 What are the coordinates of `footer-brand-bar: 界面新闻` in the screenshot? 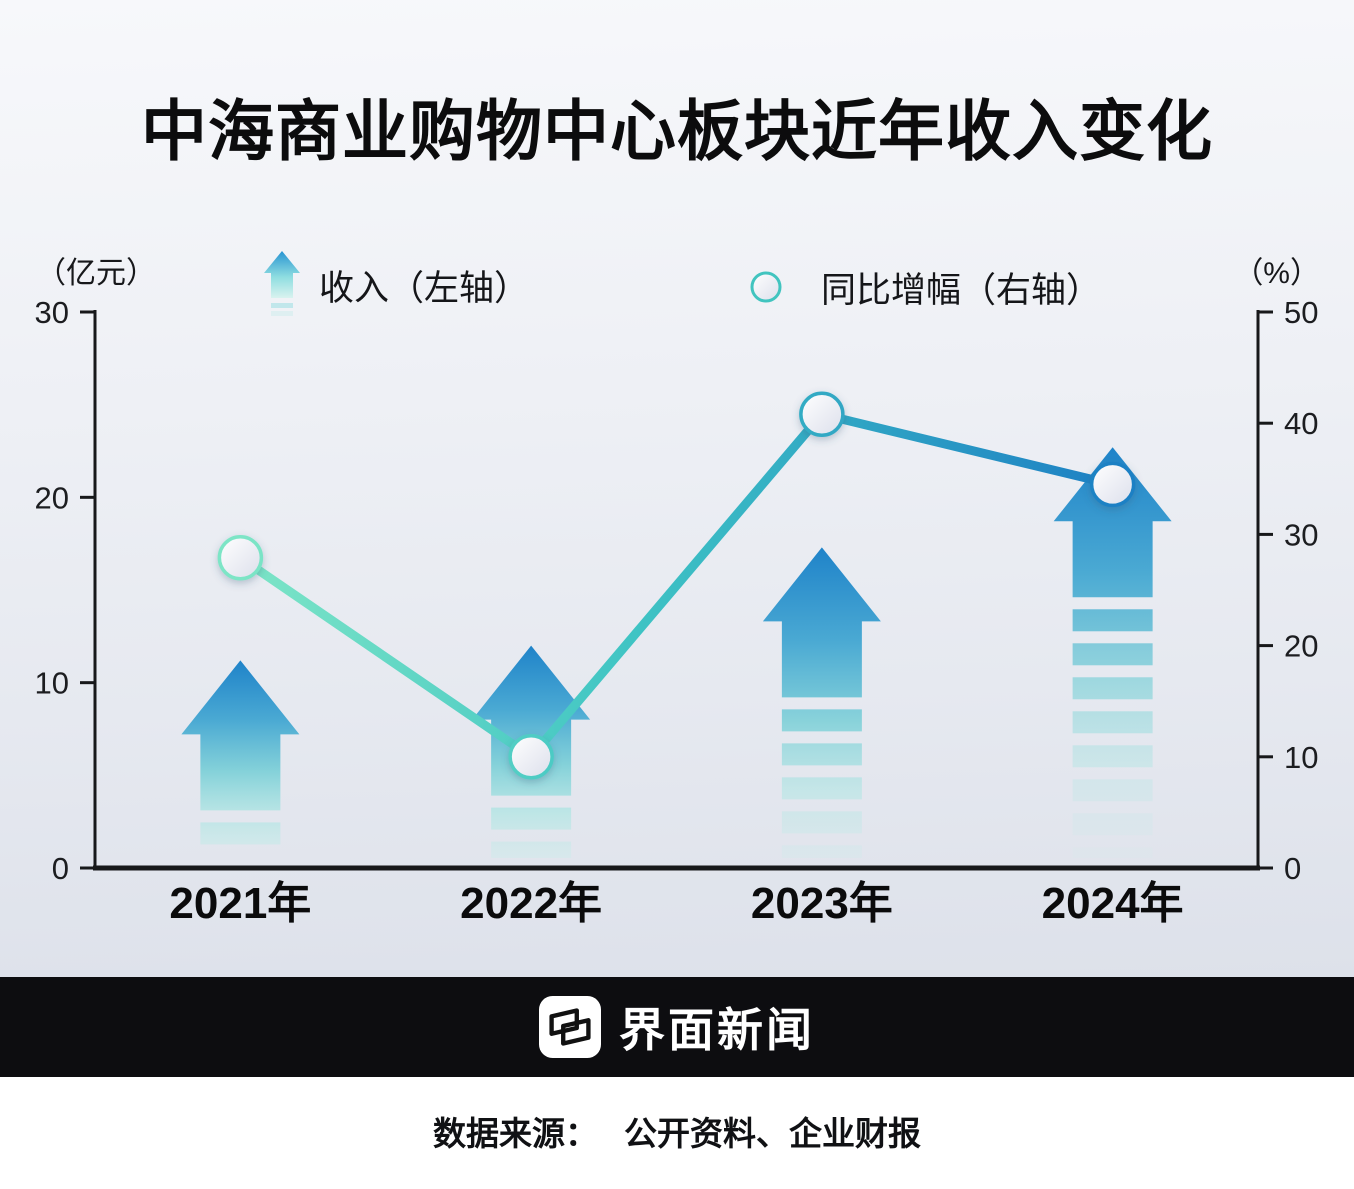 It's located at (677, 1027).